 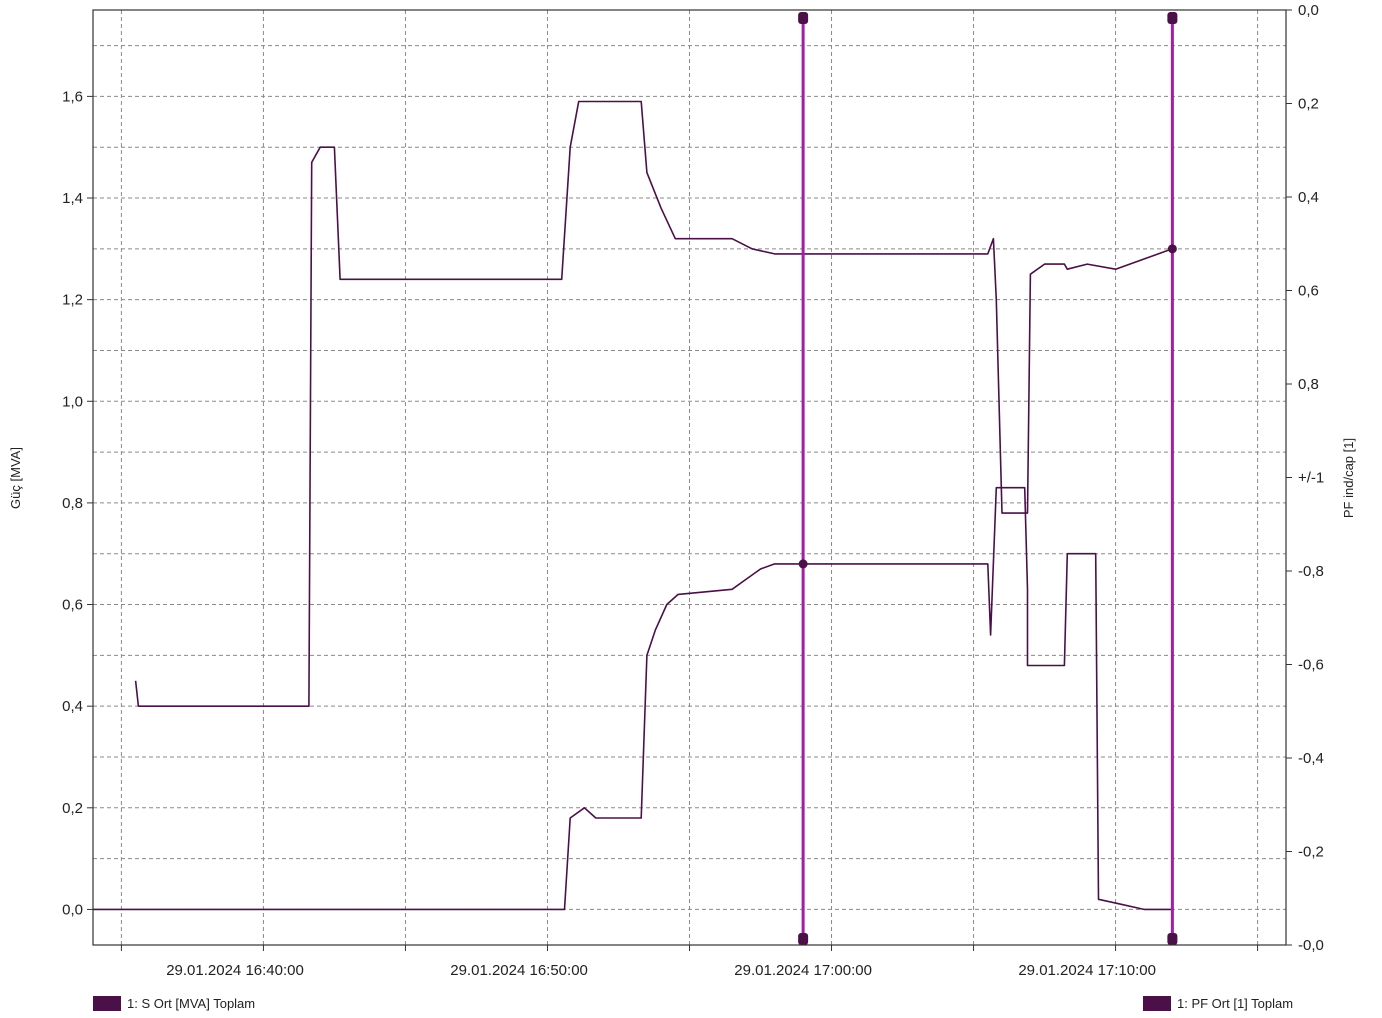 I want to click on right-axis: 0,0 0,2 0,4 0,6 0,8 +/-1 -0,8 -0,6 -0,4 -0,2 -0,0, so click(x=1305, y=478).